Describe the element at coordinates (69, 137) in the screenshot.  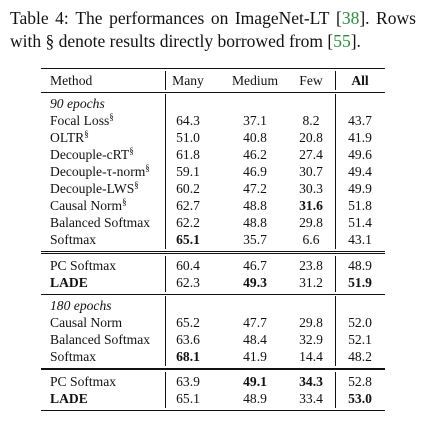
I see `method-name: OLTR§` at that location.